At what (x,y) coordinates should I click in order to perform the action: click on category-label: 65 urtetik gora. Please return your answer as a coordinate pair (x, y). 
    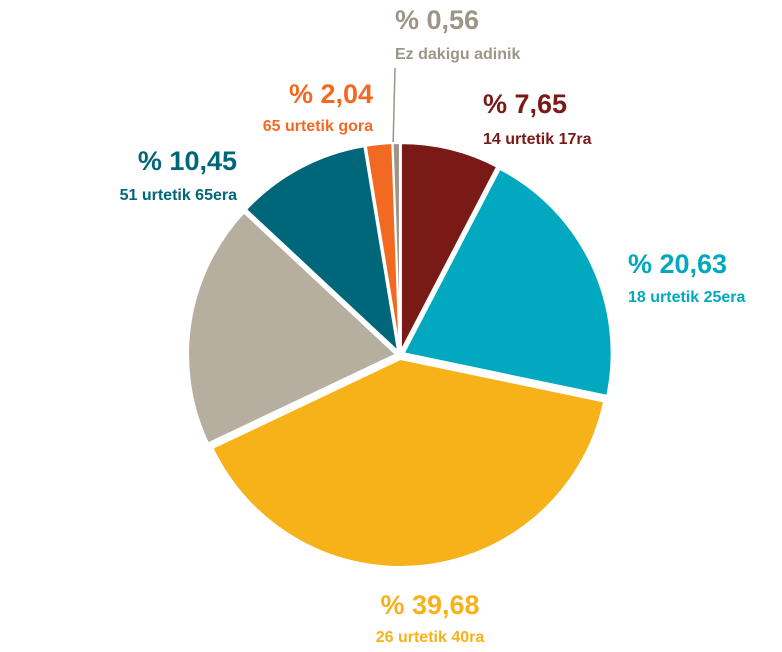
    Looking at the image, I should click on (318, 126).